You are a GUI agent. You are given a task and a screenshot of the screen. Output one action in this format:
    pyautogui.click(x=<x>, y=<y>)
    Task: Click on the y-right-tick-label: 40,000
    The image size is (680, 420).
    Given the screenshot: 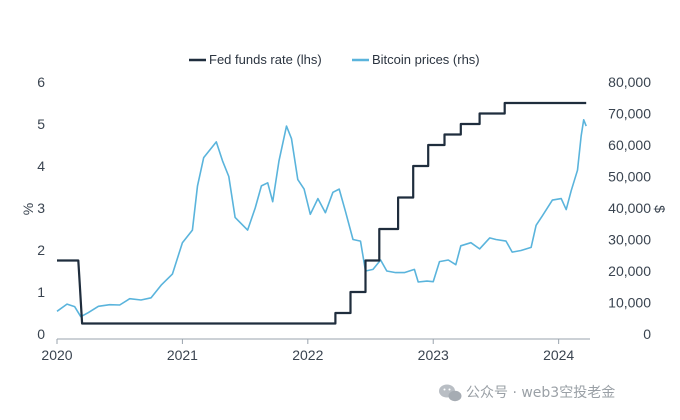 What is the action you would take?
    pyautogui.click(x=629, y=208)
    